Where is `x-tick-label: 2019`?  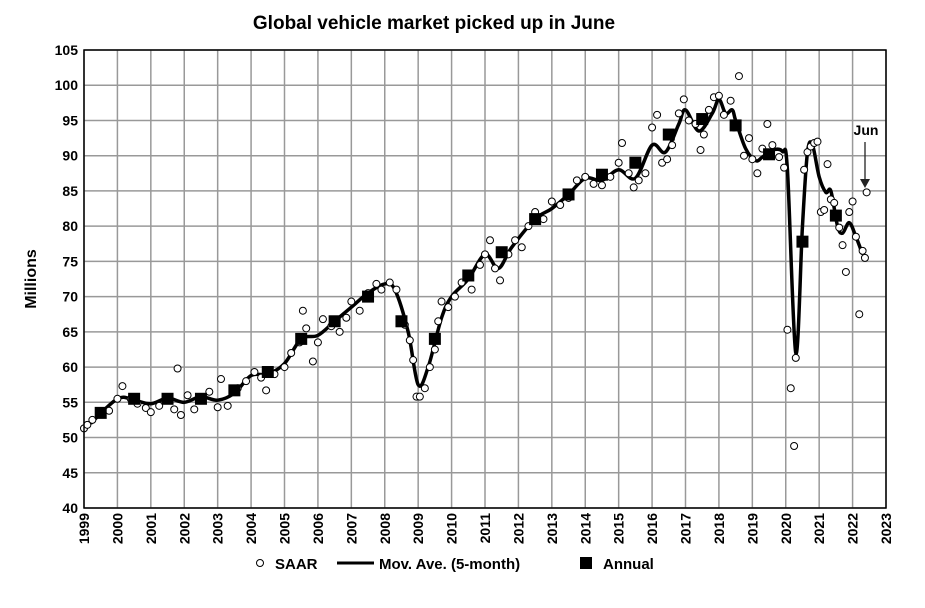 x-tick-label: 2019 is located at coordinates (752, 528).